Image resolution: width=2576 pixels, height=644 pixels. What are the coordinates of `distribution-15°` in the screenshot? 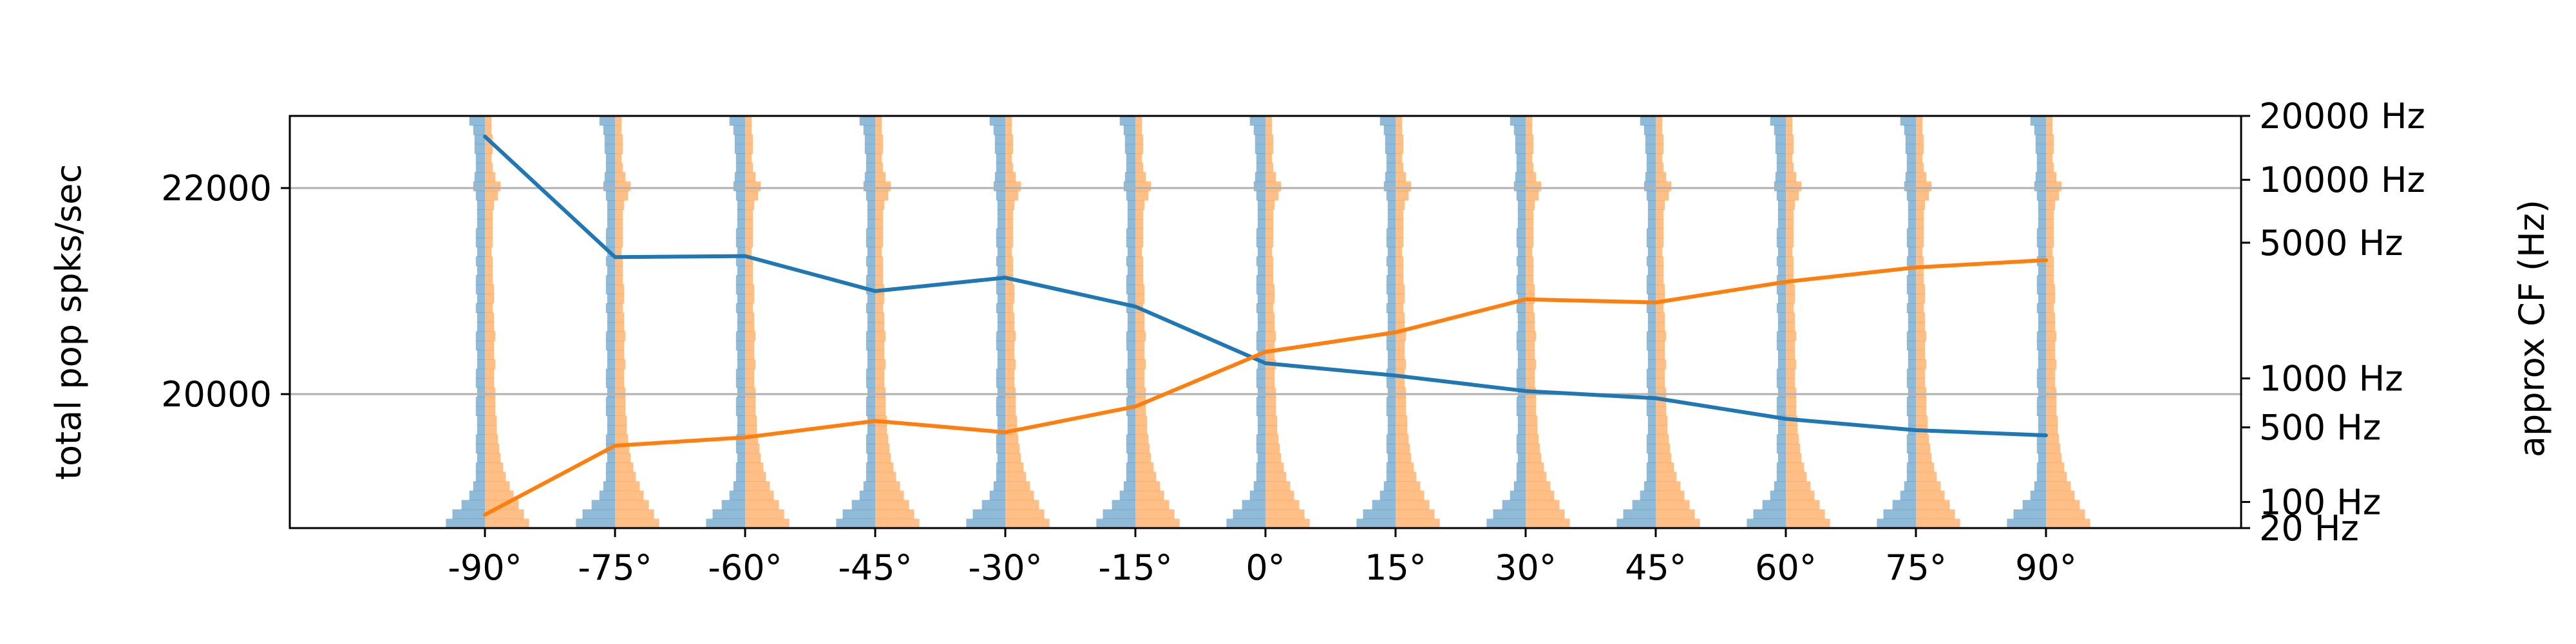 It's located at (1398, 322).